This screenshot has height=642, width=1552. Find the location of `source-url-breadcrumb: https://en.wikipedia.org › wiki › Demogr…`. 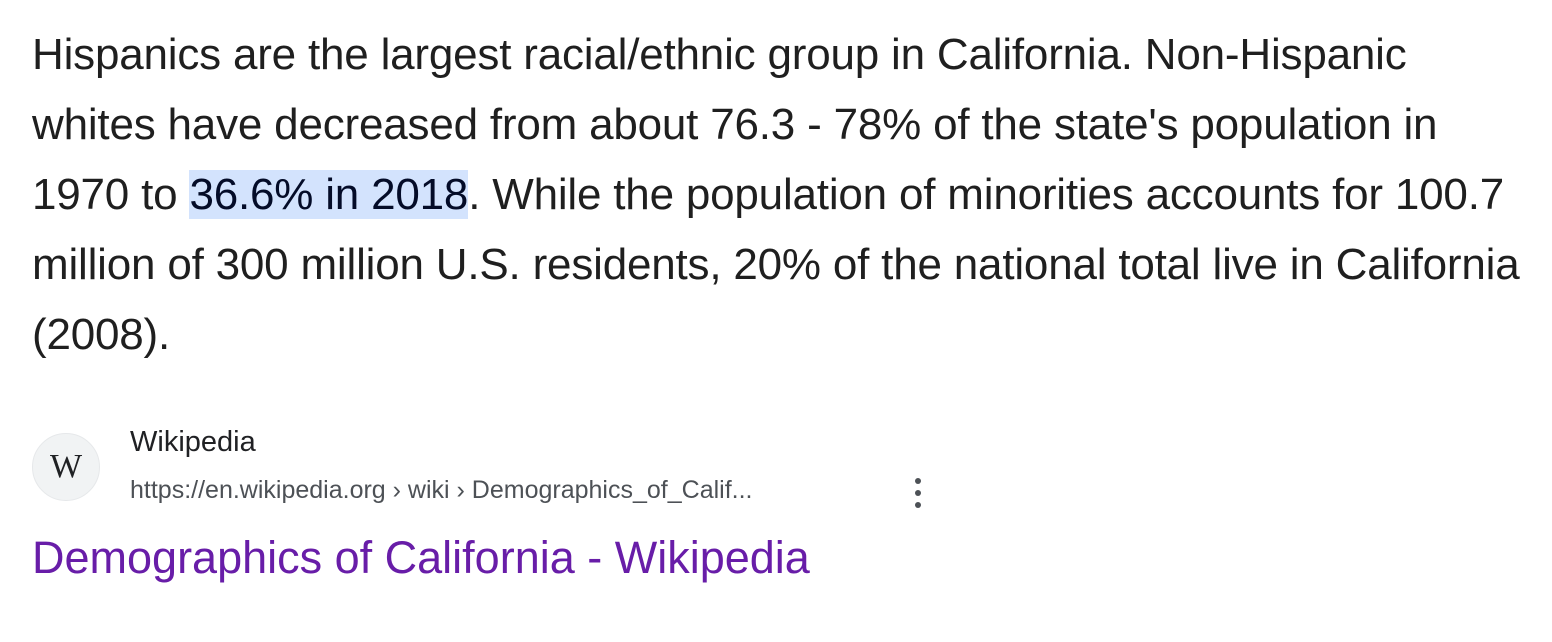

source-url-breadcrumb: https://en.wikipedia.org › wiki › Demogr… is located at coordinates (441, 490).